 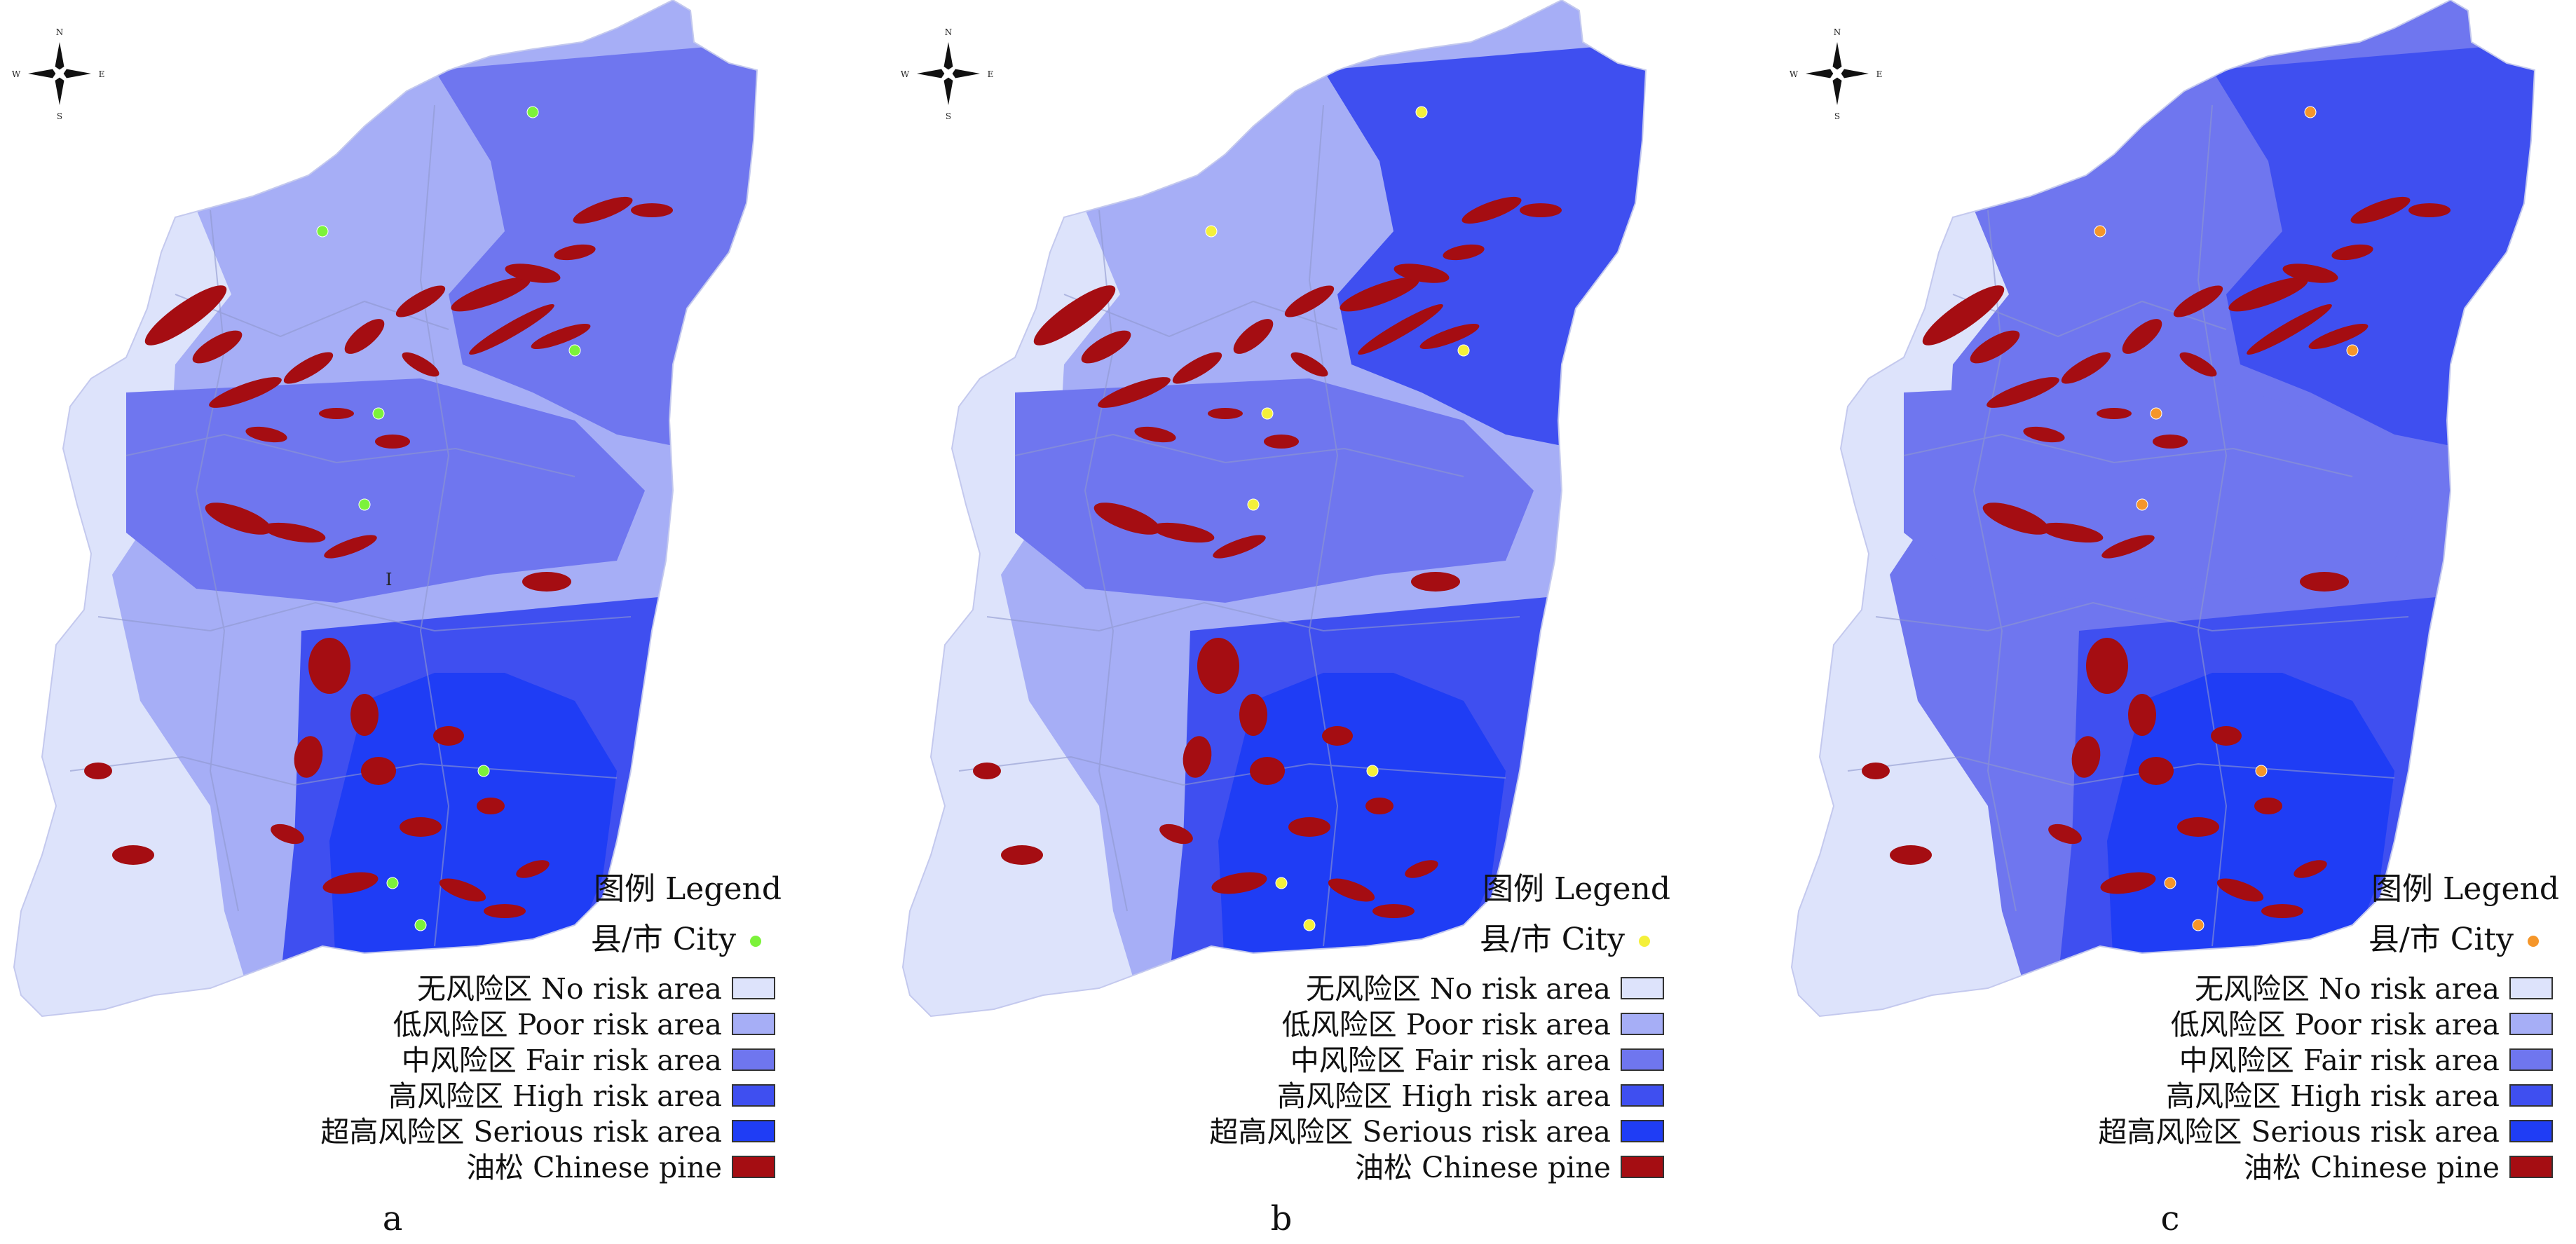 I want to click on panel-caption: b, so click(x=1282, y=1218).